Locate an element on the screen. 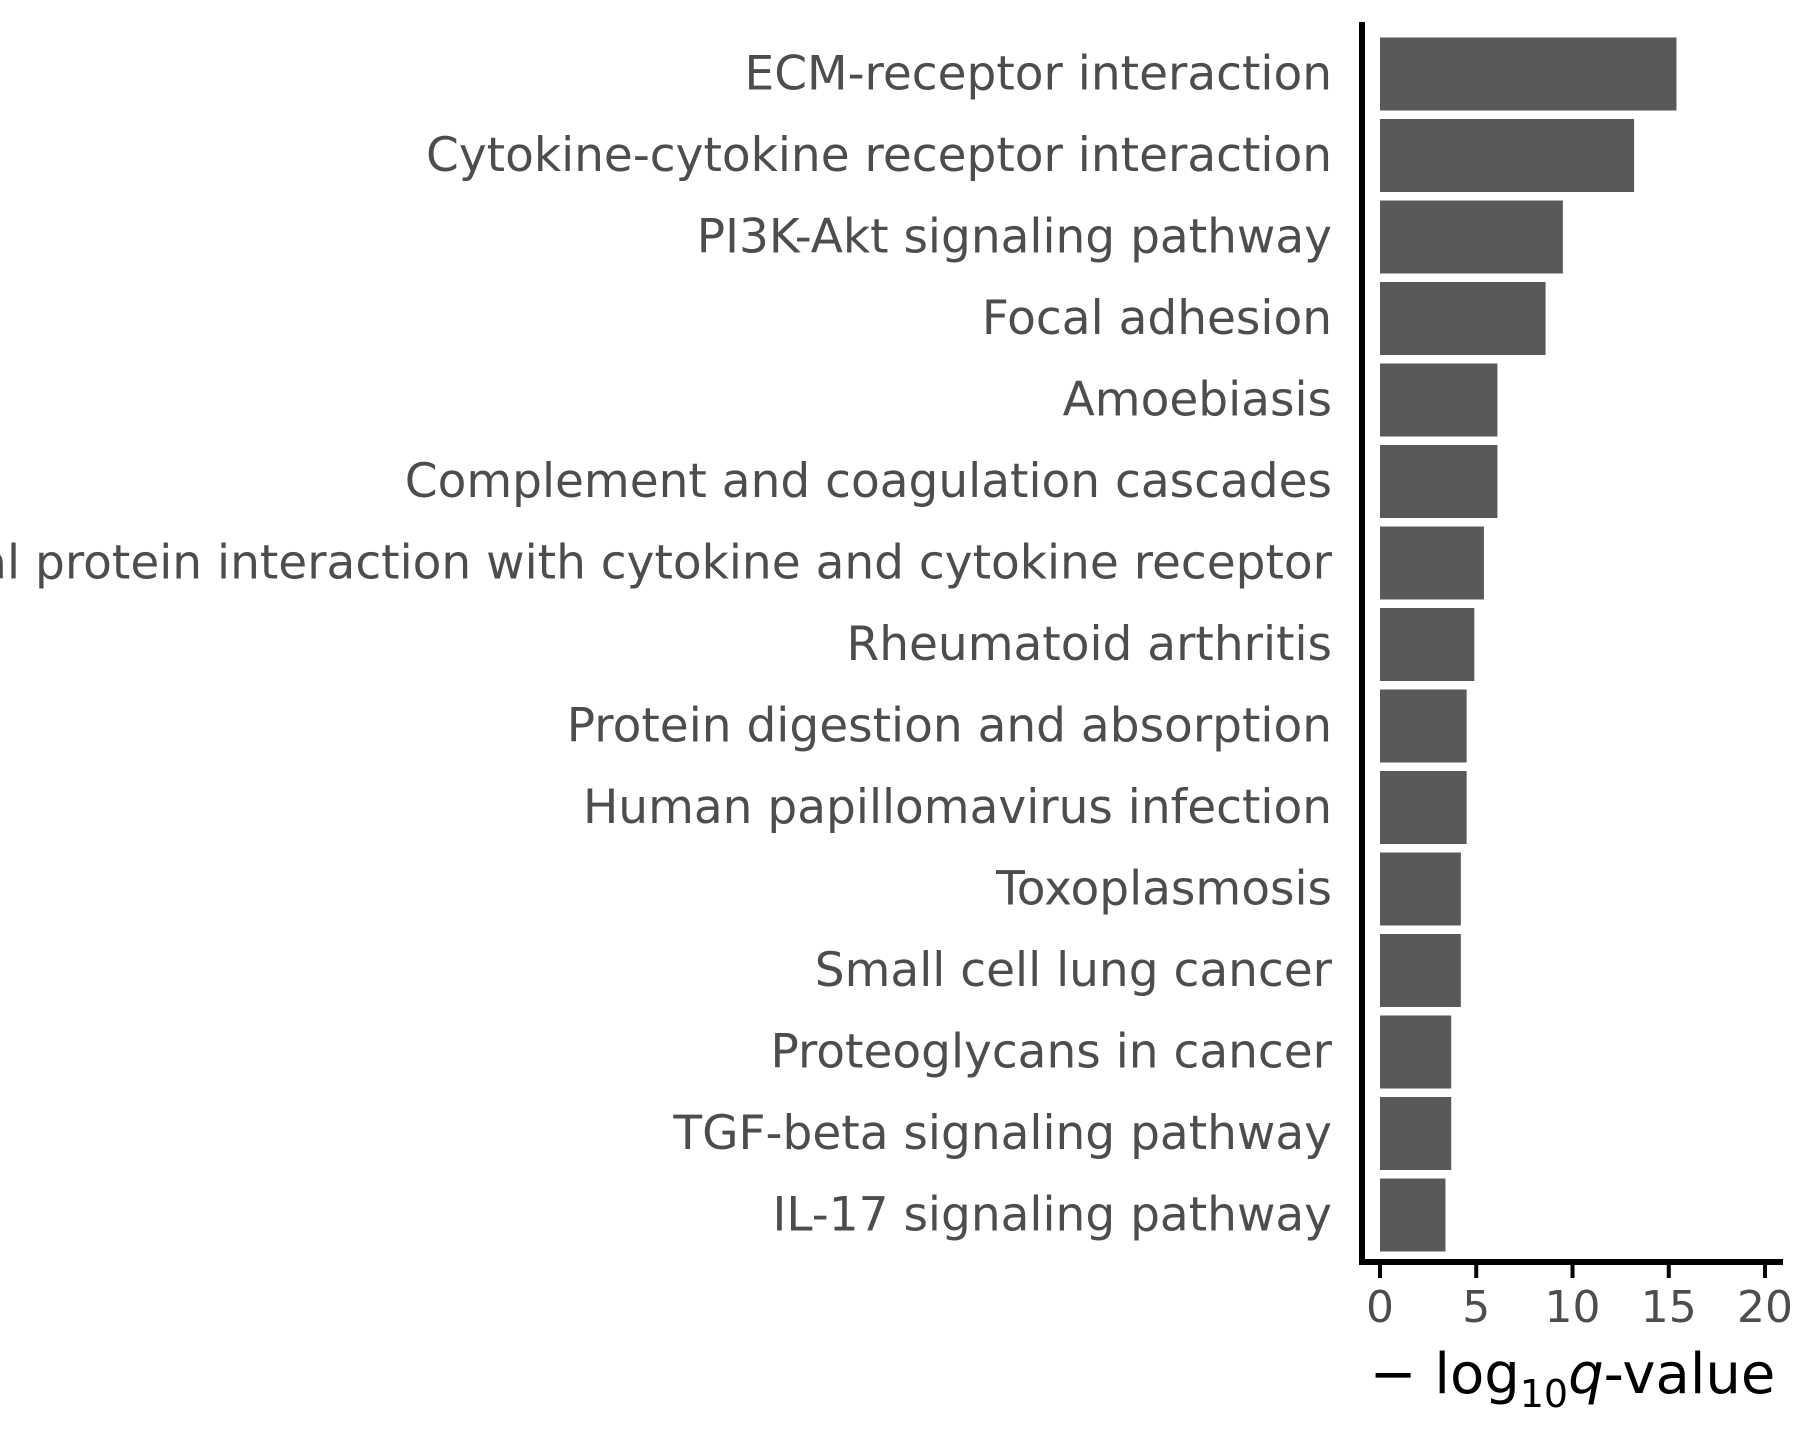 Image resolution: width=1800 pixels, height=1440 pixels. category-label: IL-17 signaling pathway is located at coordinates (1052, 1215).